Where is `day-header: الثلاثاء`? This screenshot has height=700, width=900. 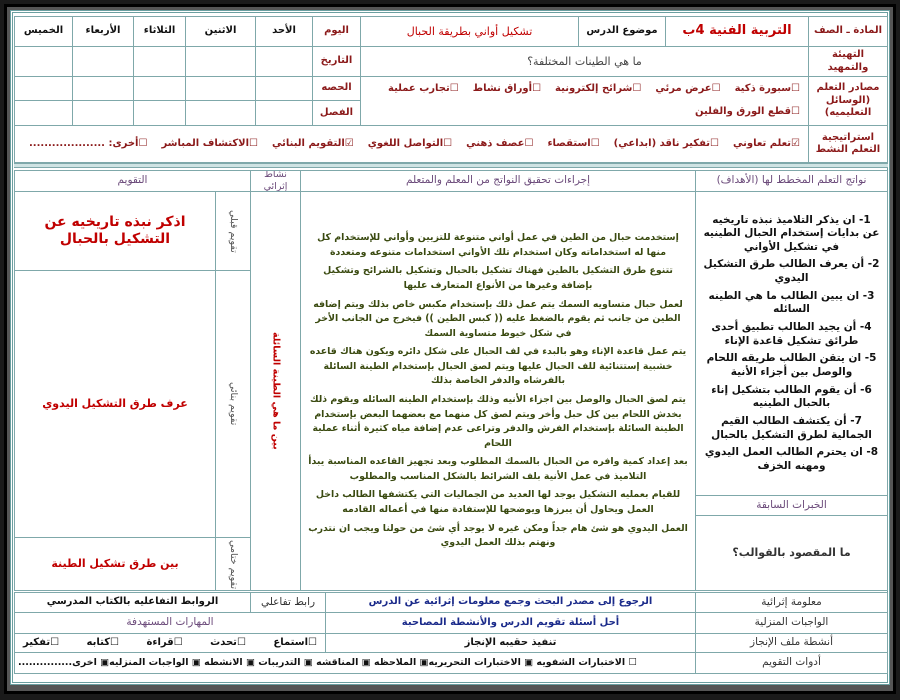
day-header: الثلاثاء is located at coordinates (159, 31).